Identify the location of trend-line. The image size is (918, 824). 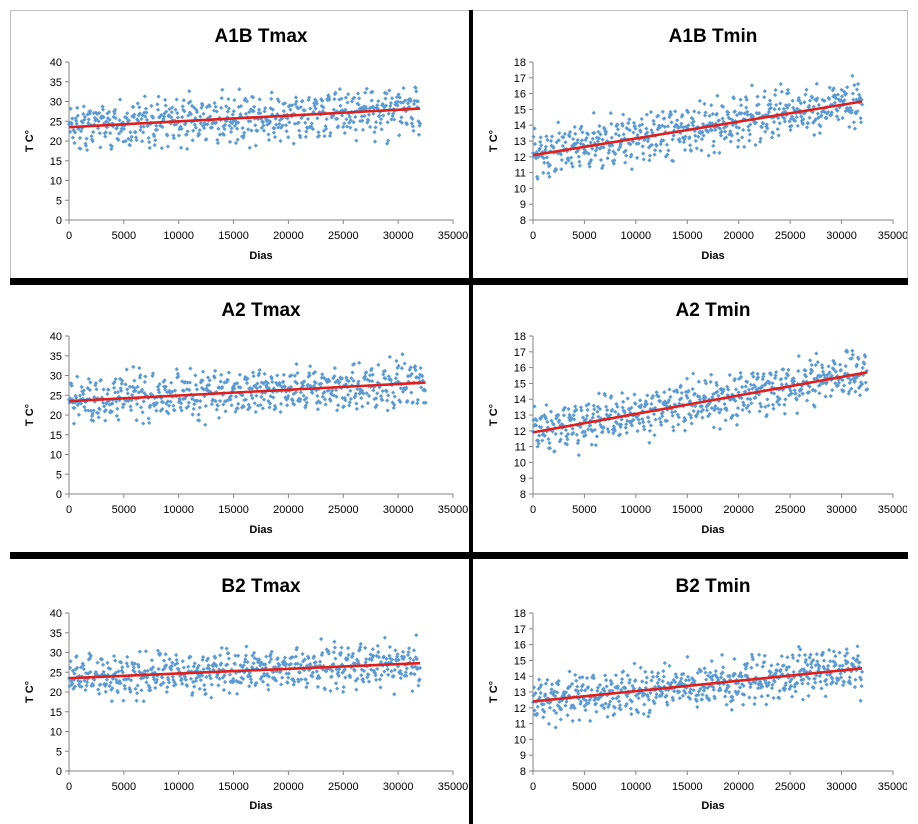
(244, 118).